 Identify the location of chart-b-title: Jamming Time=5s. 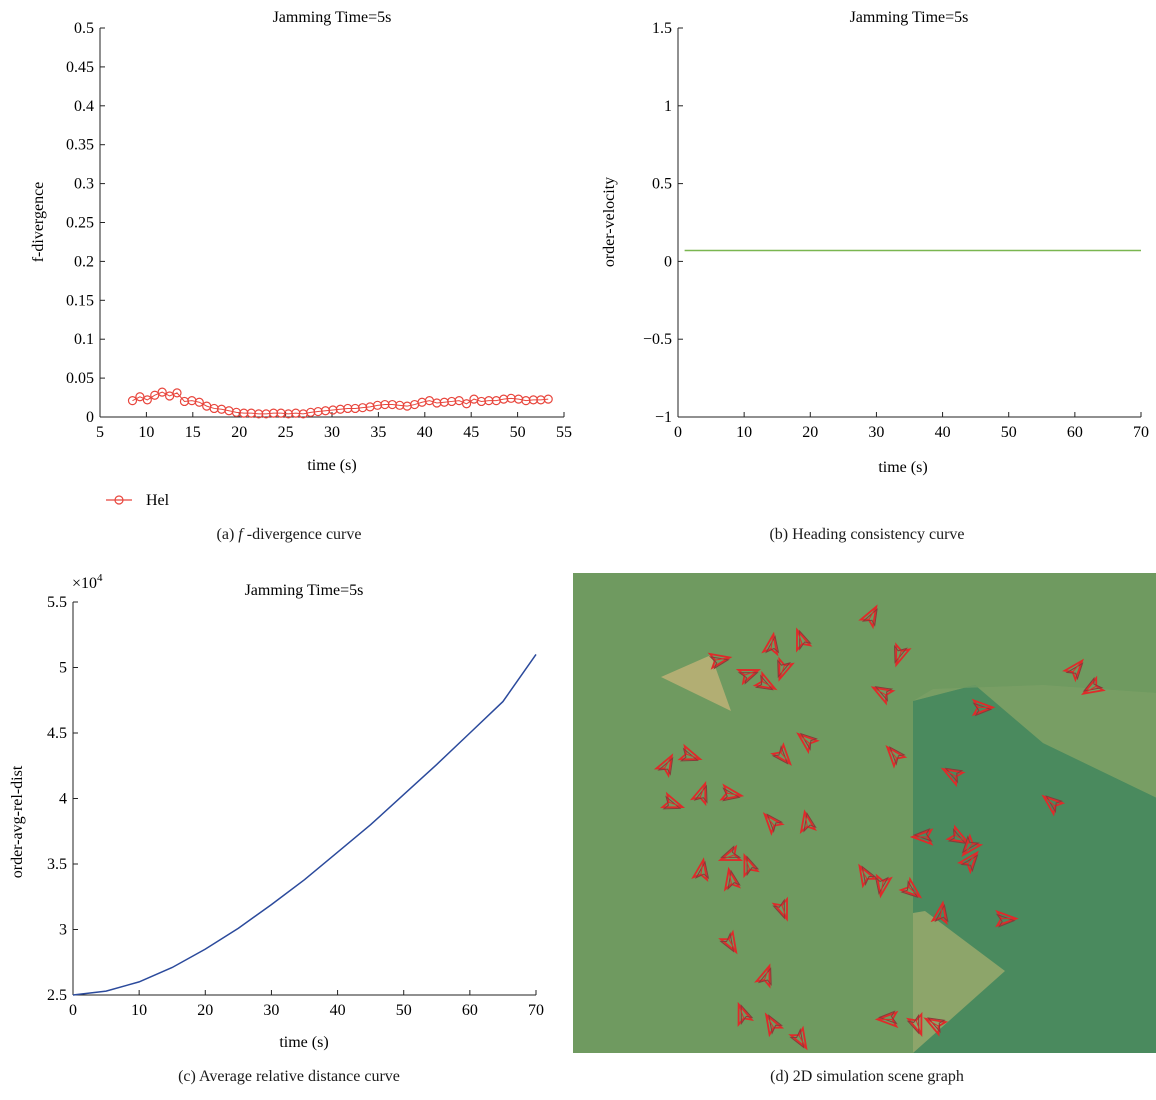
(909, 17).